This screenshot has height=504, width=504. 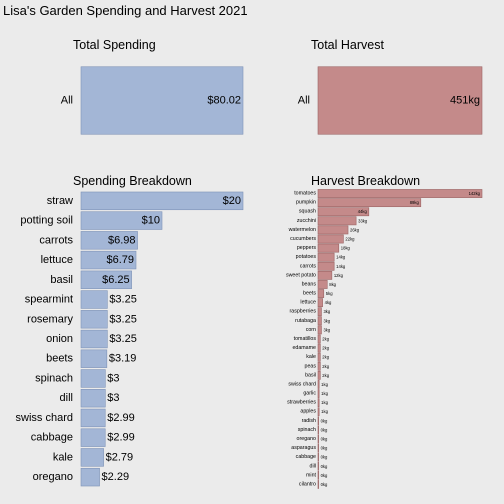 I want to click on category-label: squash, so click(x=307, y=212).